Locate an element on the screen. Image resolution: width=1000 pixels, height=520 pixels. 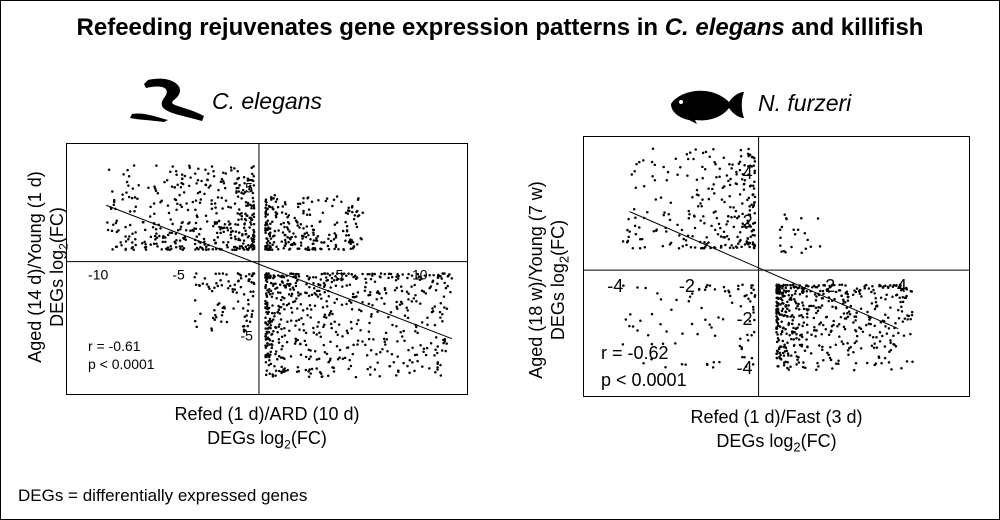
y-tick-label: -5 is located at coordinates (247, 336).